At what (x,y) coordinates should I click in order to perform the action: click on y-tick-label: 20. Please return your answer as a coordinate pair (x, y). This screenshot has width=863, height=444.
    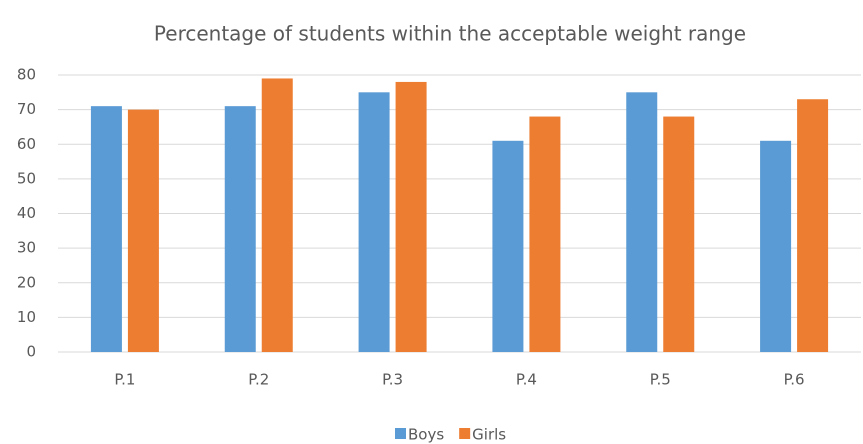
    Looking at the image, I should click on (26, 282).